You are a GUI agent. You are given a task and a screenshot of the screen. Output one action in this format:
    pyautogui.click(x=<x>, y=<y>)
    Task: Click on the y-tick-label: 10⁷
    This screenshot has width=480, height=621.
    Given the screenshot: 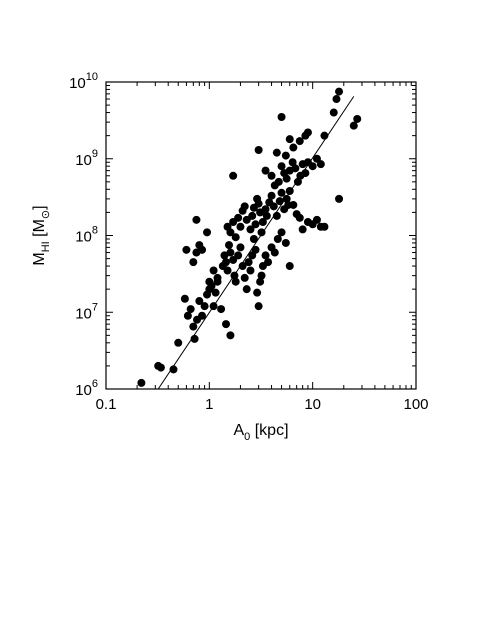 What is the action you would take?
    pyautogui.click(x=86, y=311)
    